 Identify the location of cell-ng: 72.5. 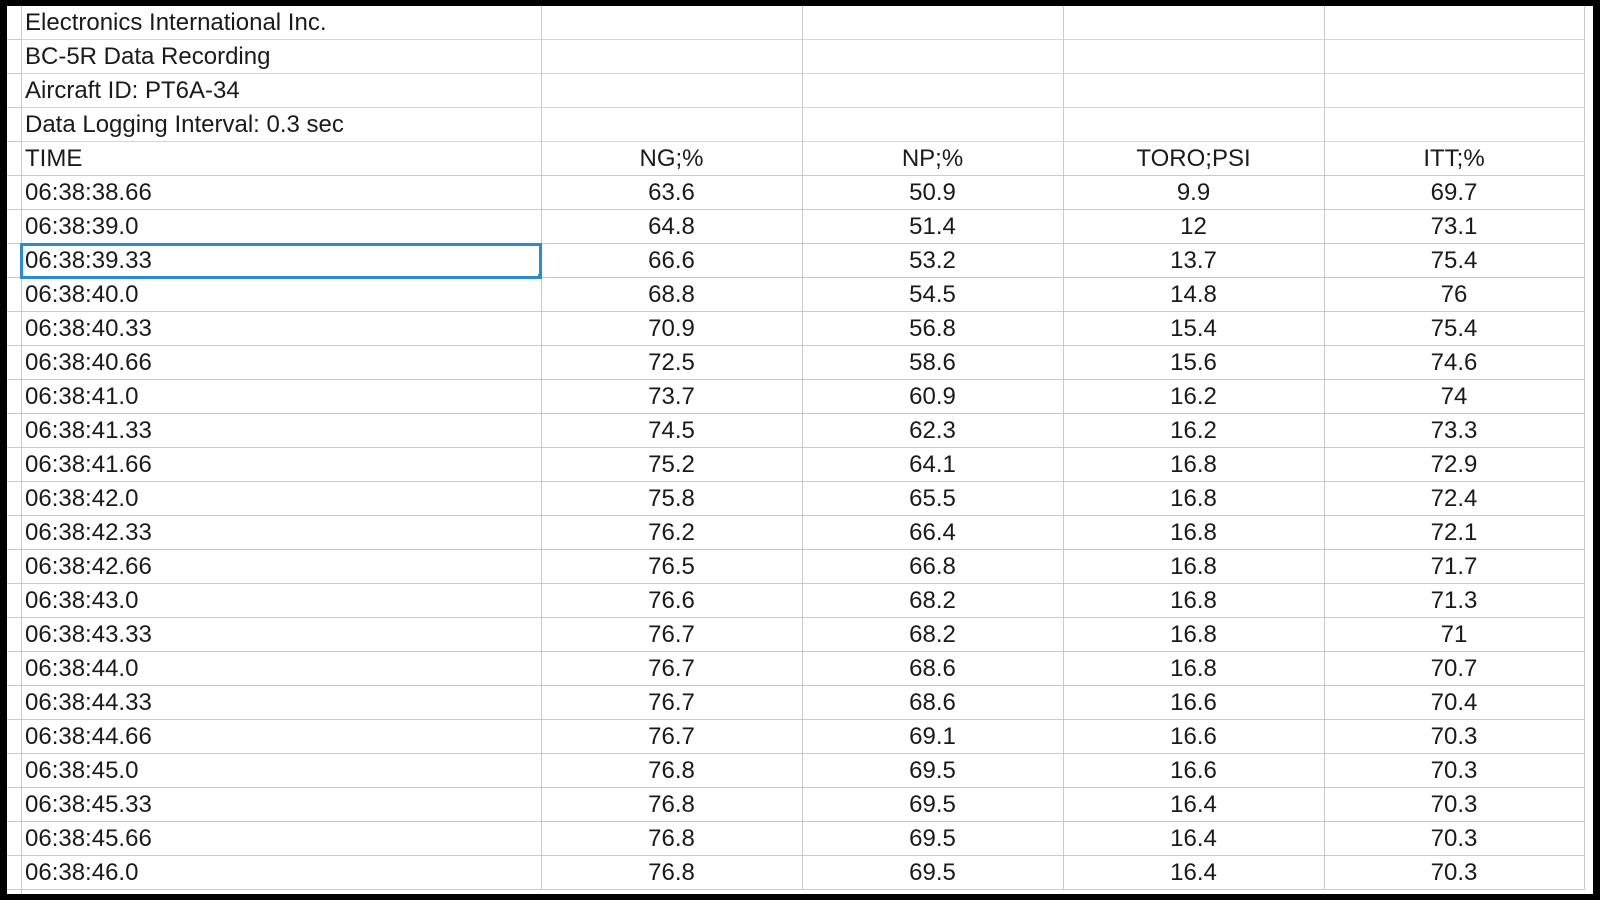
(672, 362).